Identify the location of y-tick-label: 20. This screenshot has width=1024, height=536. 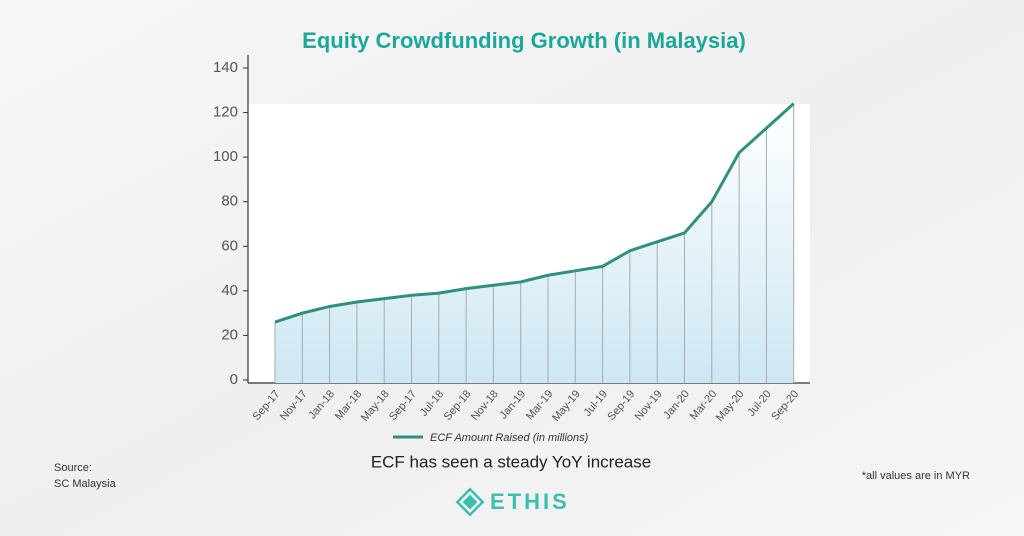
(229, 334).